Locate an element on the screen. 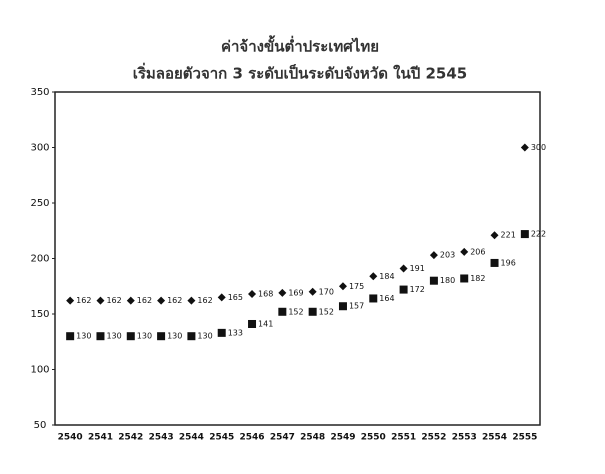 This screenshot has width=605, height=474. x-tick-label: 2543 is located at coordinates (161, 438).